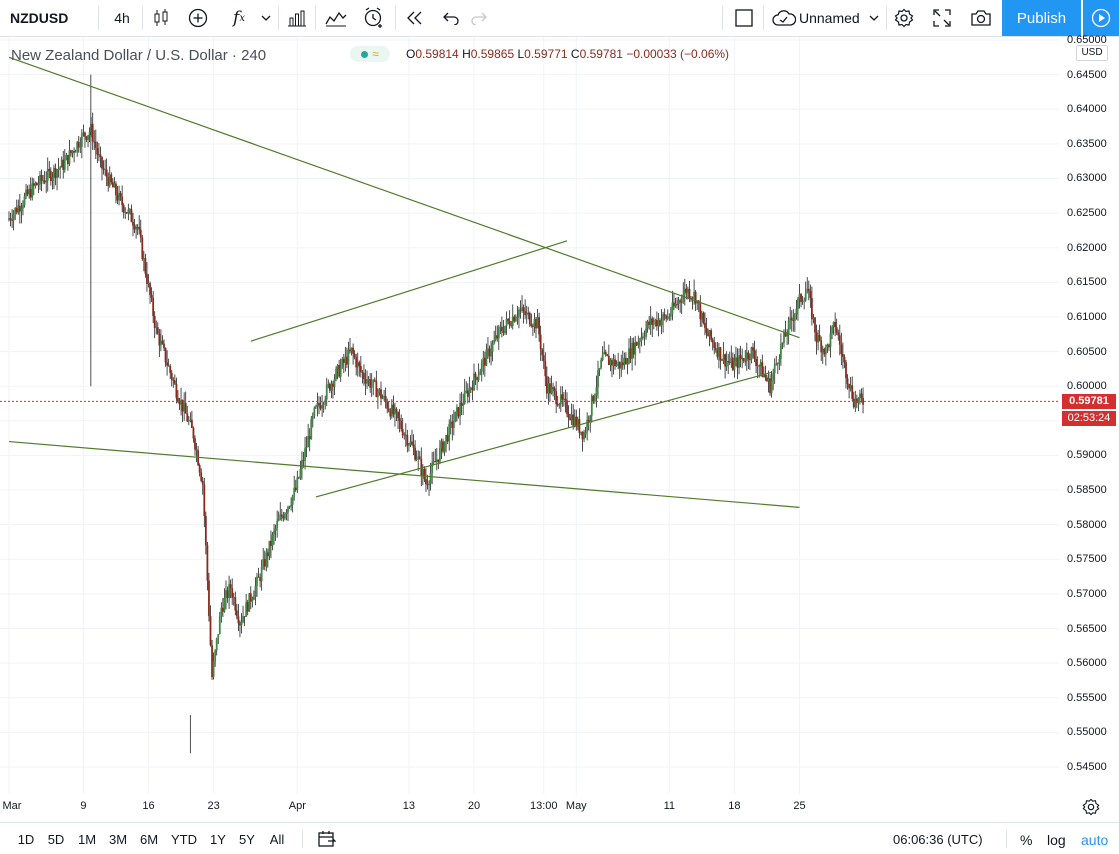 Image resolution: width=1119 pixels, height=854 pixels. I want to click on price-tick: 0.62500, so click(1087, 213).